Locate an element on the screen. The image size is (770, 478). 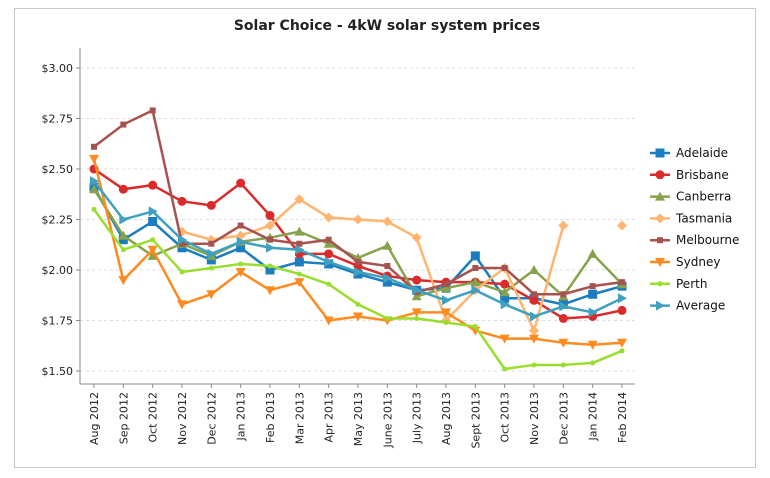
x-tick-label: Oct 2013 is located at coordinates (505, 417).